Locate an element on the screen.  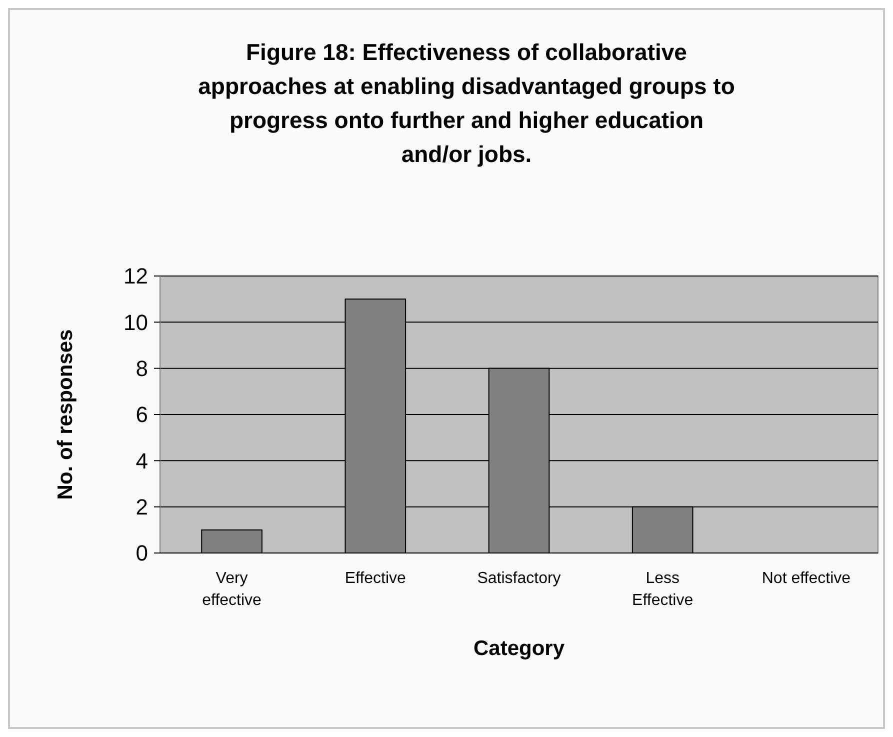
x-tick-label: Effective is located at coordinates (375, 578).